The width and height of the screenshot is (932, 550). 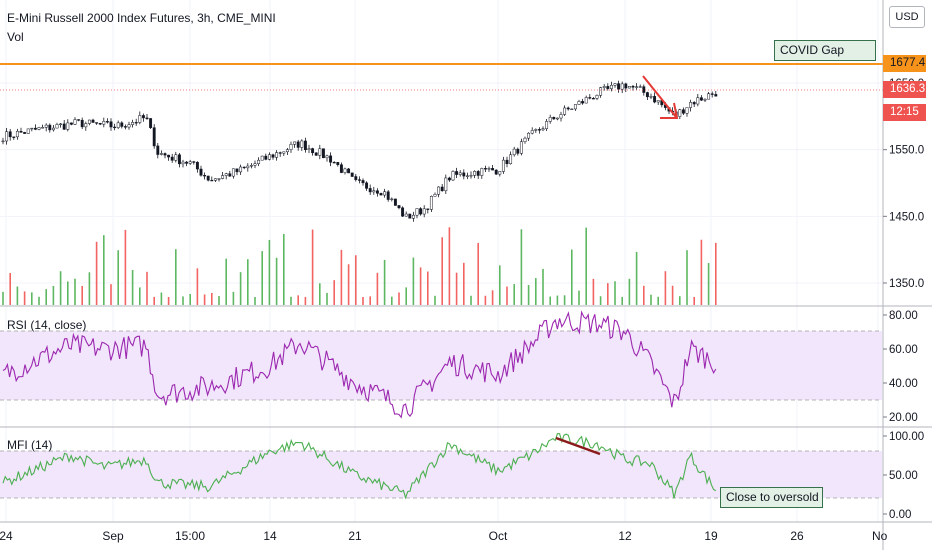 I want to click on rsi-pane-label: RSI (14, close), so click(x=47, y=325).